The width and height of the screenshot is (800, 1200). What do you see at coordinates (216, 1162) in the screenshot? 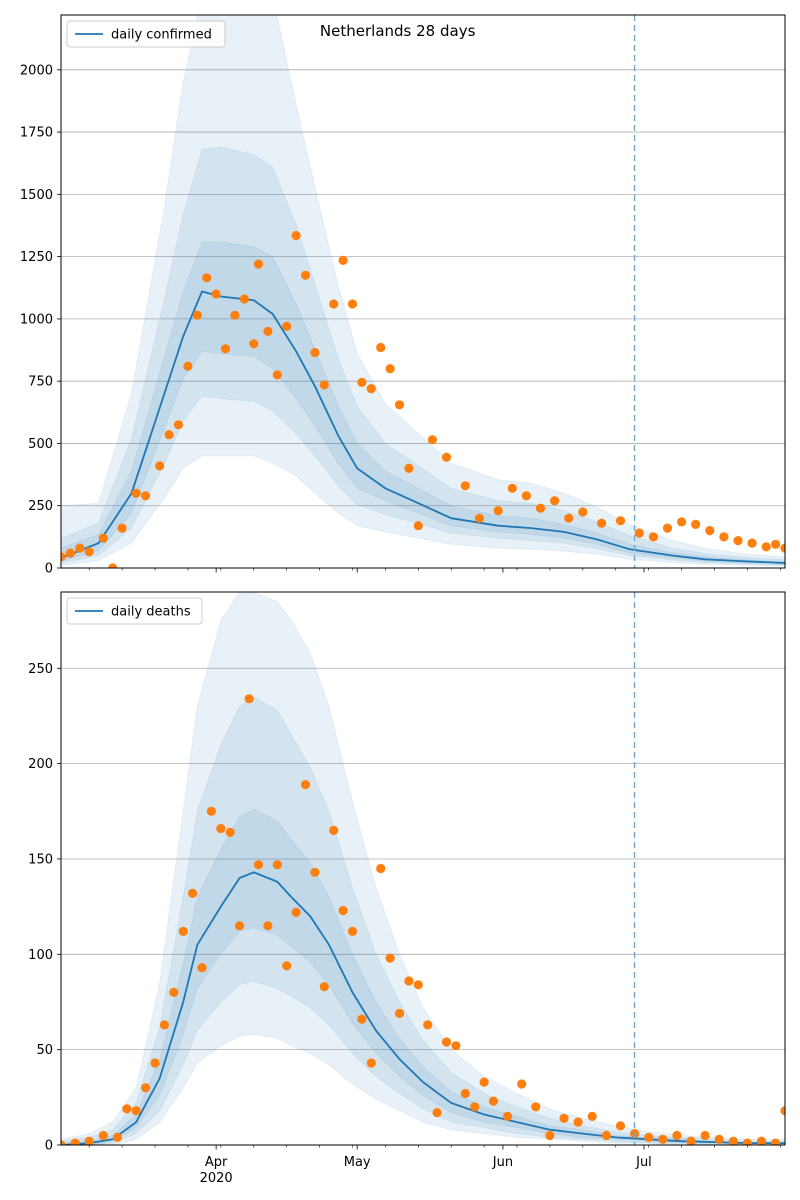
I see `x-tick-label: Apr` at bounding box center [216, 1162].